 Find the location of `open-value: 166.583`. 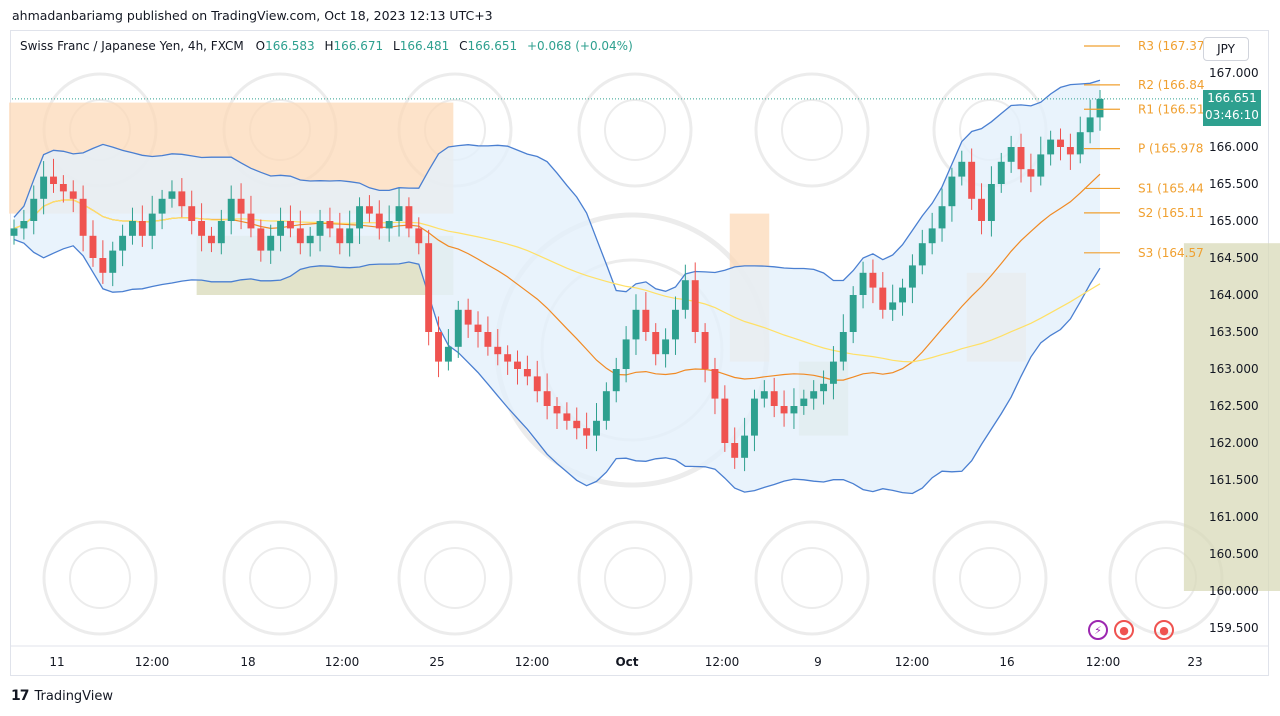

open-value: 166.583 is located at coordinates (290, 46).